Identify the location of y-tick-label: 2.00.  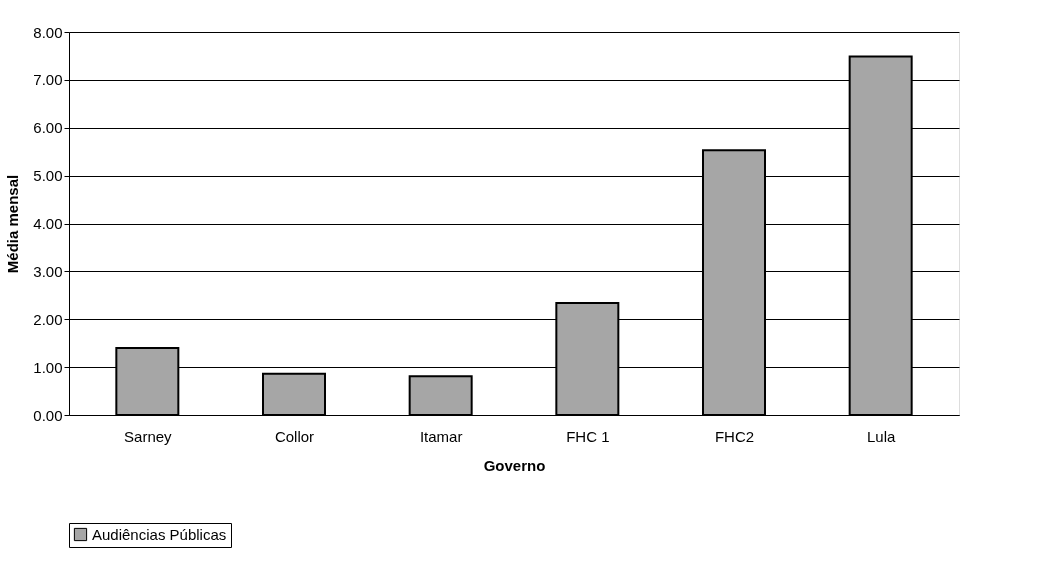
(48, 319).